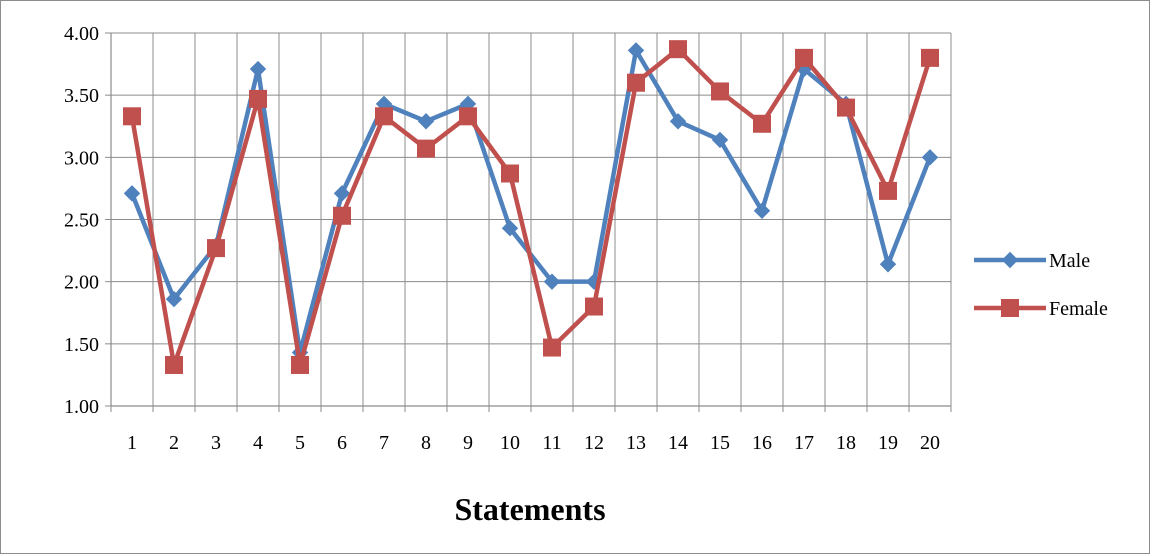  What do you see at coordinates (81, 158) in the screenshot?
I see `y-tick-label: 3.00` at bounding box center [81, 158].